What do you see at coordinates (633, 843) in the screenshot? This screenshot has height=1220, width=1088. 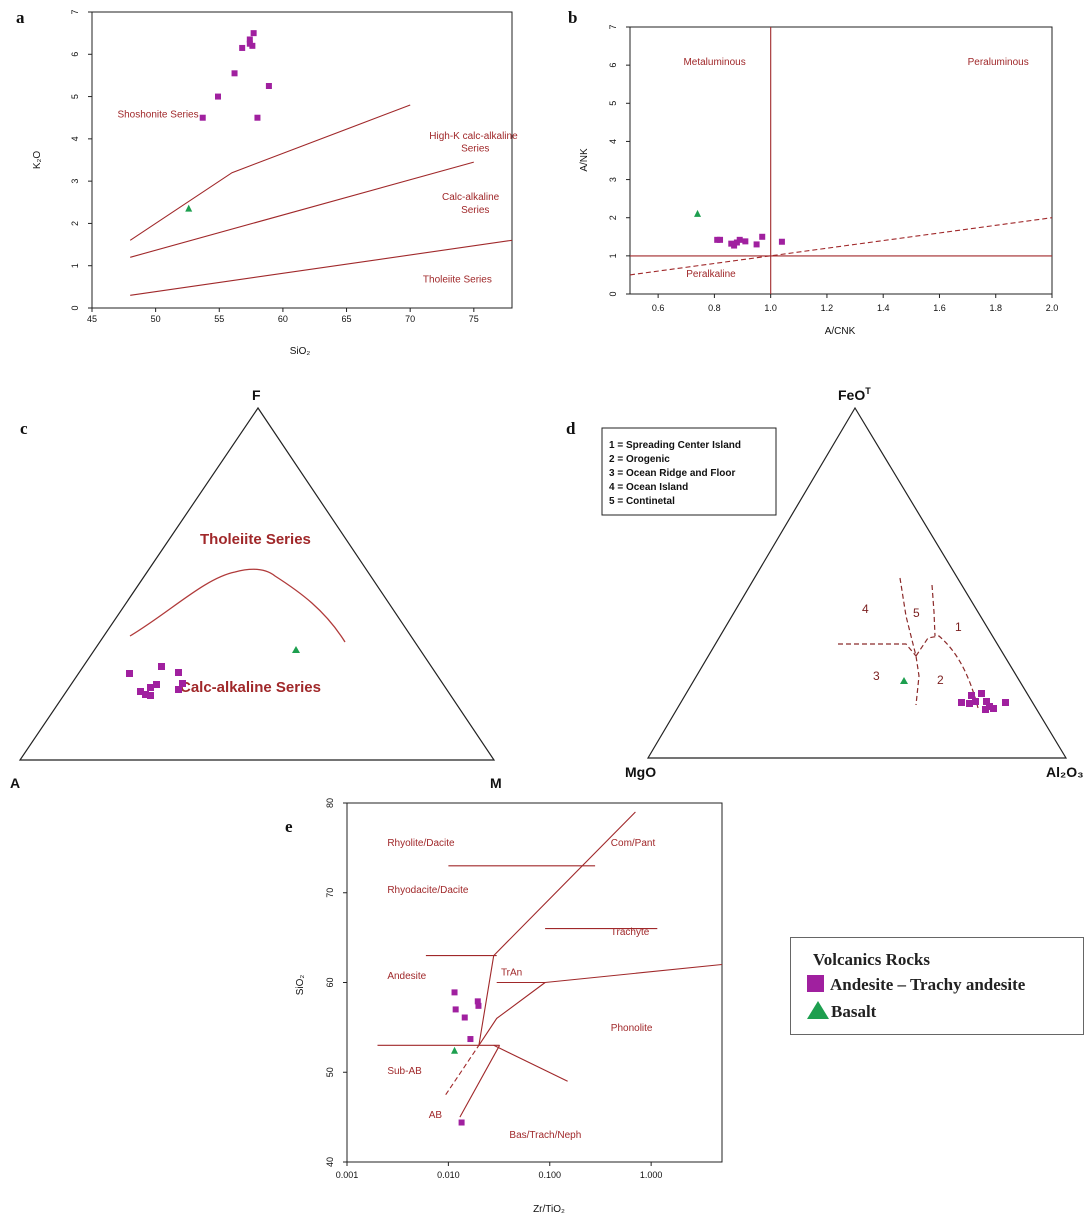 I see `field-label: Com/Pant` at bounding box center [633, 843].